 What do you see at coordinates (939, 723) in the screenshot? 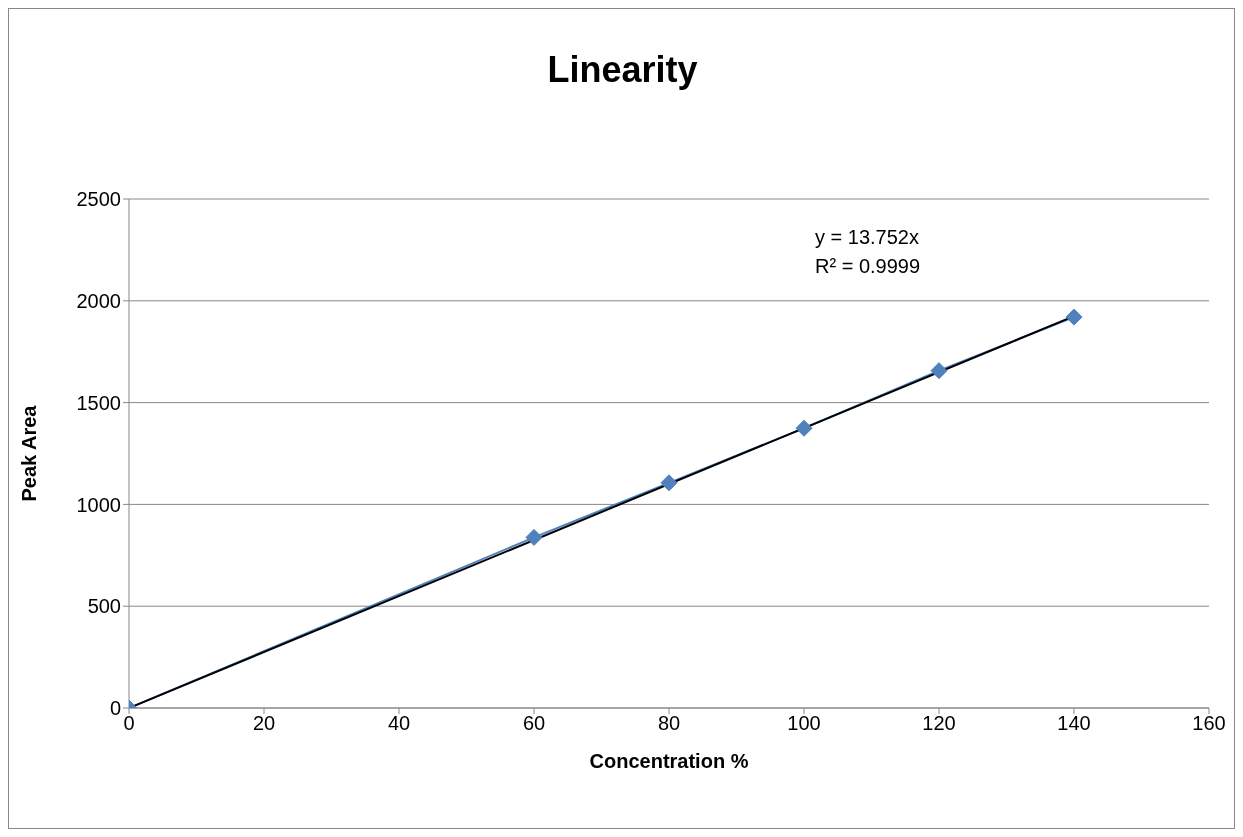
I see `x-tick-label: 120` at bounding box center [939, 723].